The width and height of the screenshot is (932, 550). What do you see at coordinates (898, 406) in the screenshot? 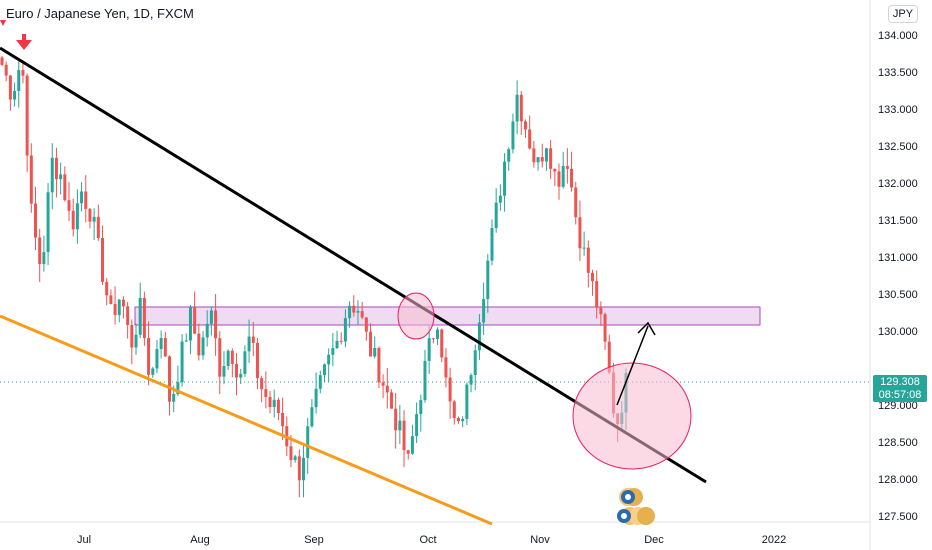
I see `price-tick-label: 129.000` at bounding box center [898, 406].